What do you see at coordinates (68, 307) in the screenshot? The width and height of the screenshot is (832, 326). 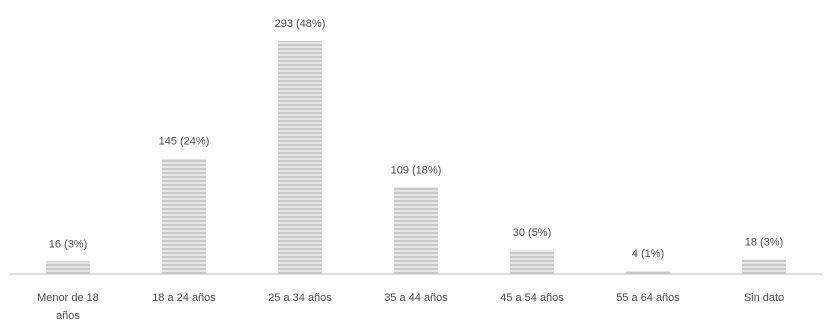 I see `x-tick-label-0: Menor de 18 años` at bounding box center [68, 307].